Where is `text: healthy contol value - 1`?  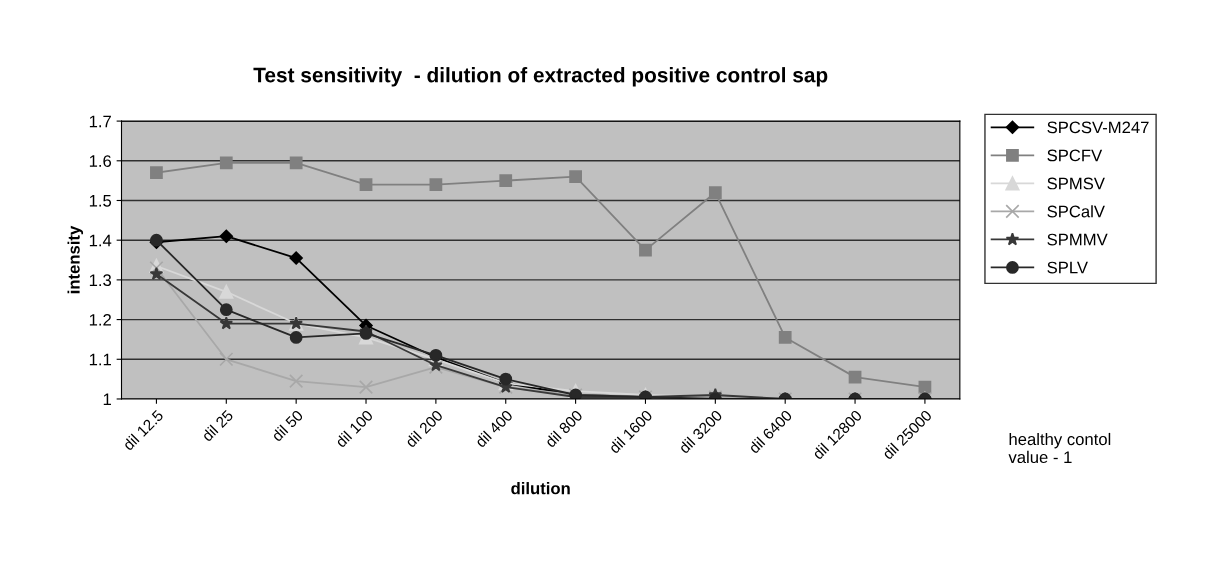 text: healthy contol value - 1 is located at coordinates (1059, 448).